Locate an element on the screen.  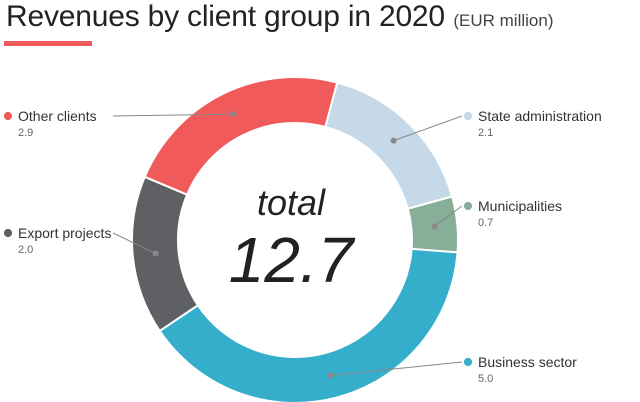
chart-subtitle: (EUR million) is located at coordinates (503, 20).